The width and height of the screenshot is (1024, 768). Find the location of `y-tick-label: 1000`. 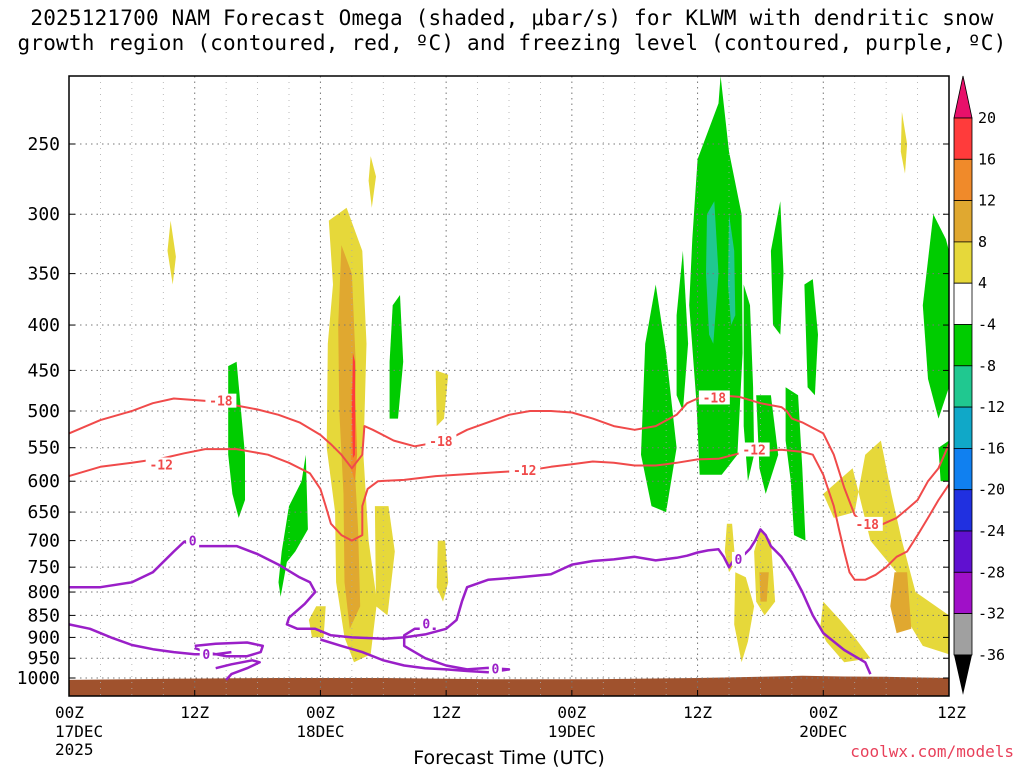

y-tick-label: 1000 is located at coordinates (38, 678).